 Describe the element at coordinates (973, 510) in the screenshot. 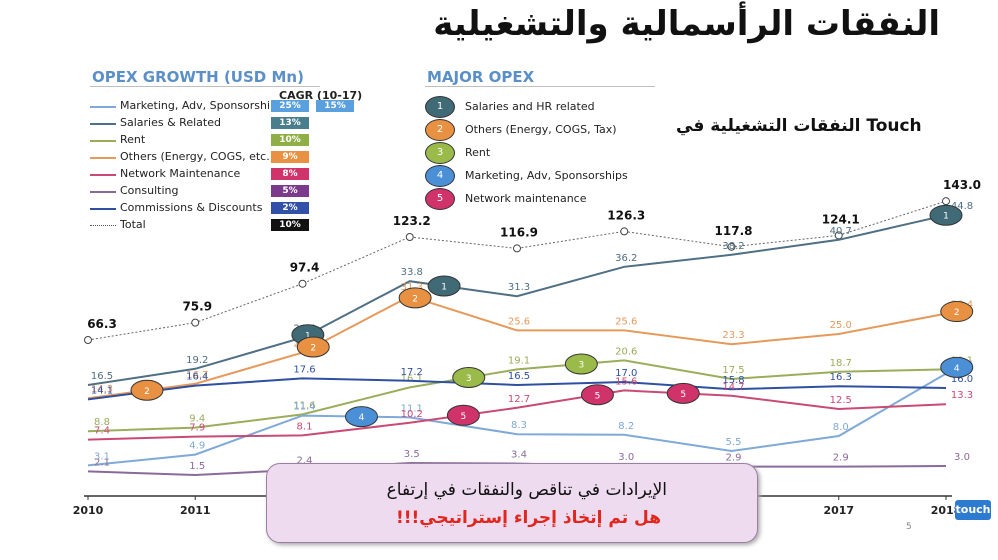

I see `touch-logo: touch` at that location.